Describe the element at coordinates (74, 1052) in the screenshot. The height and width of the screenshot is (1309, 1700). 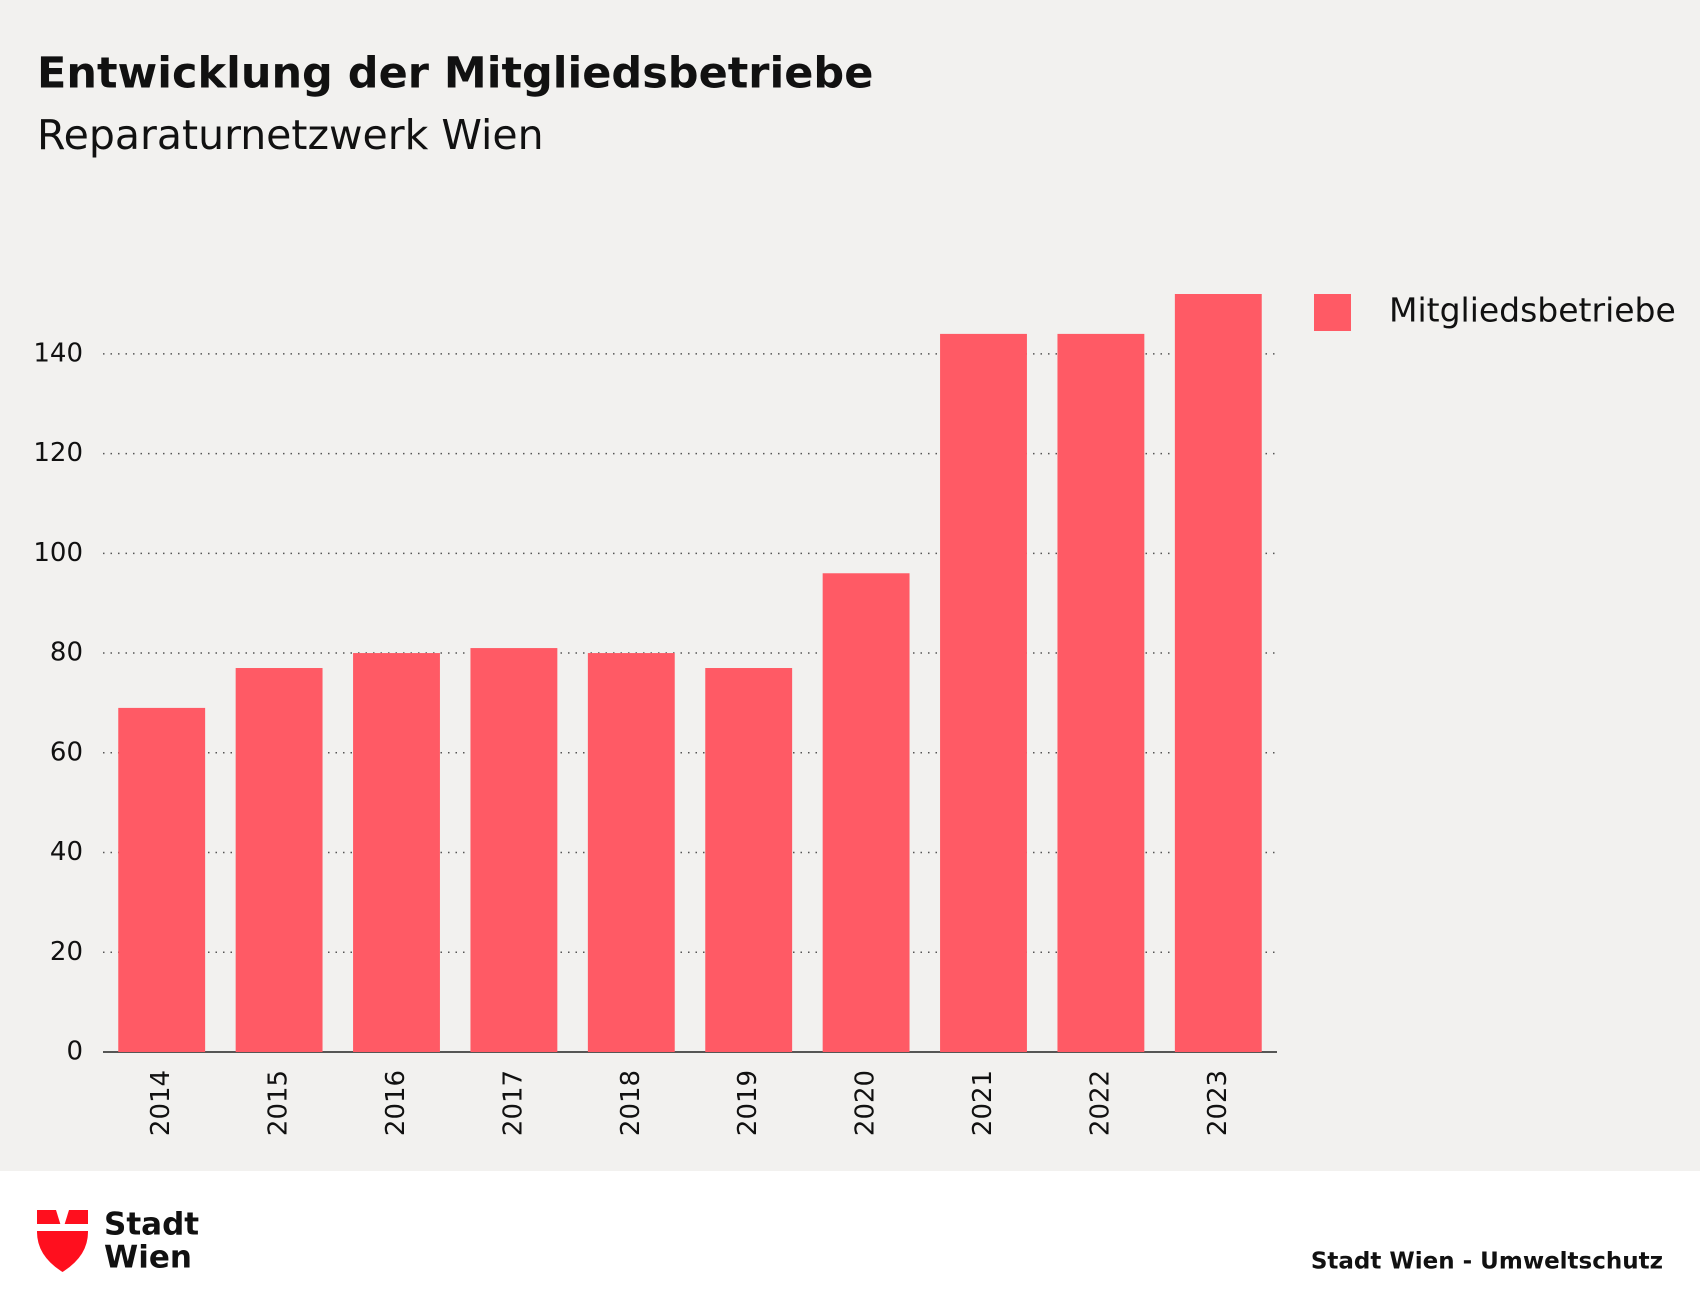
I see `y-tick-label: 0` at that location.